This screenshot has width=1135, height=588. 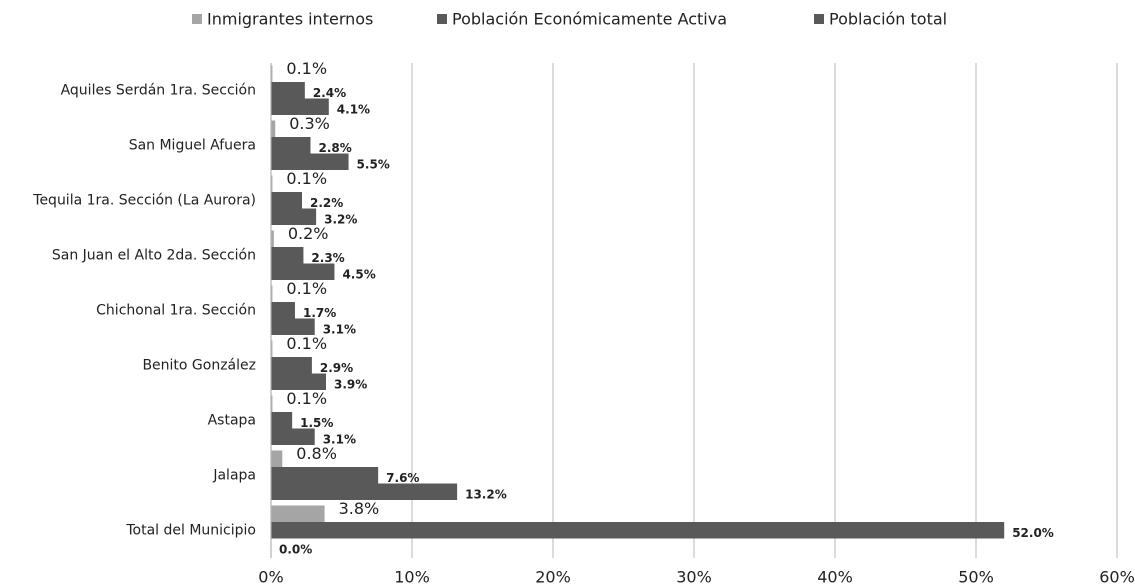 I want to click on data-label: 2.8%, so click(x=334, y=148).